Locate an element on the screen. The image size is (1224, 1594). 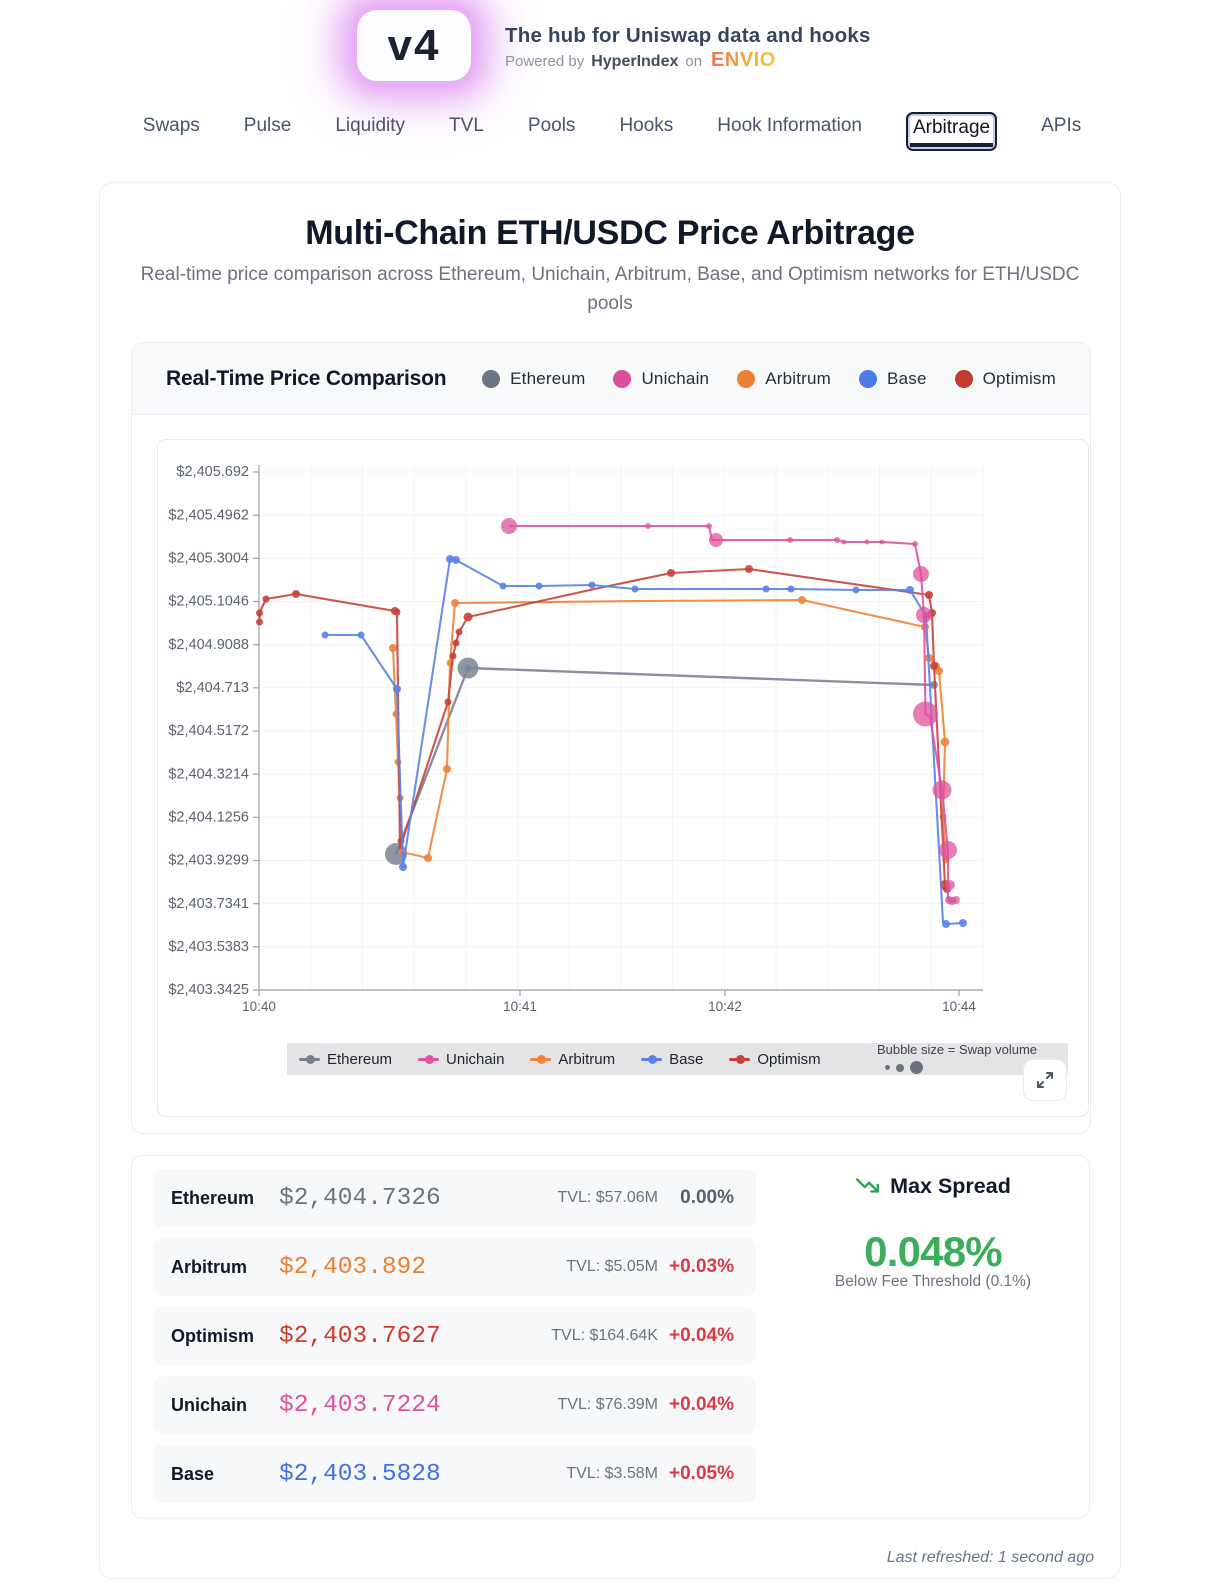
svg-text: $2,404.713 is located at coordinates (212, 688).